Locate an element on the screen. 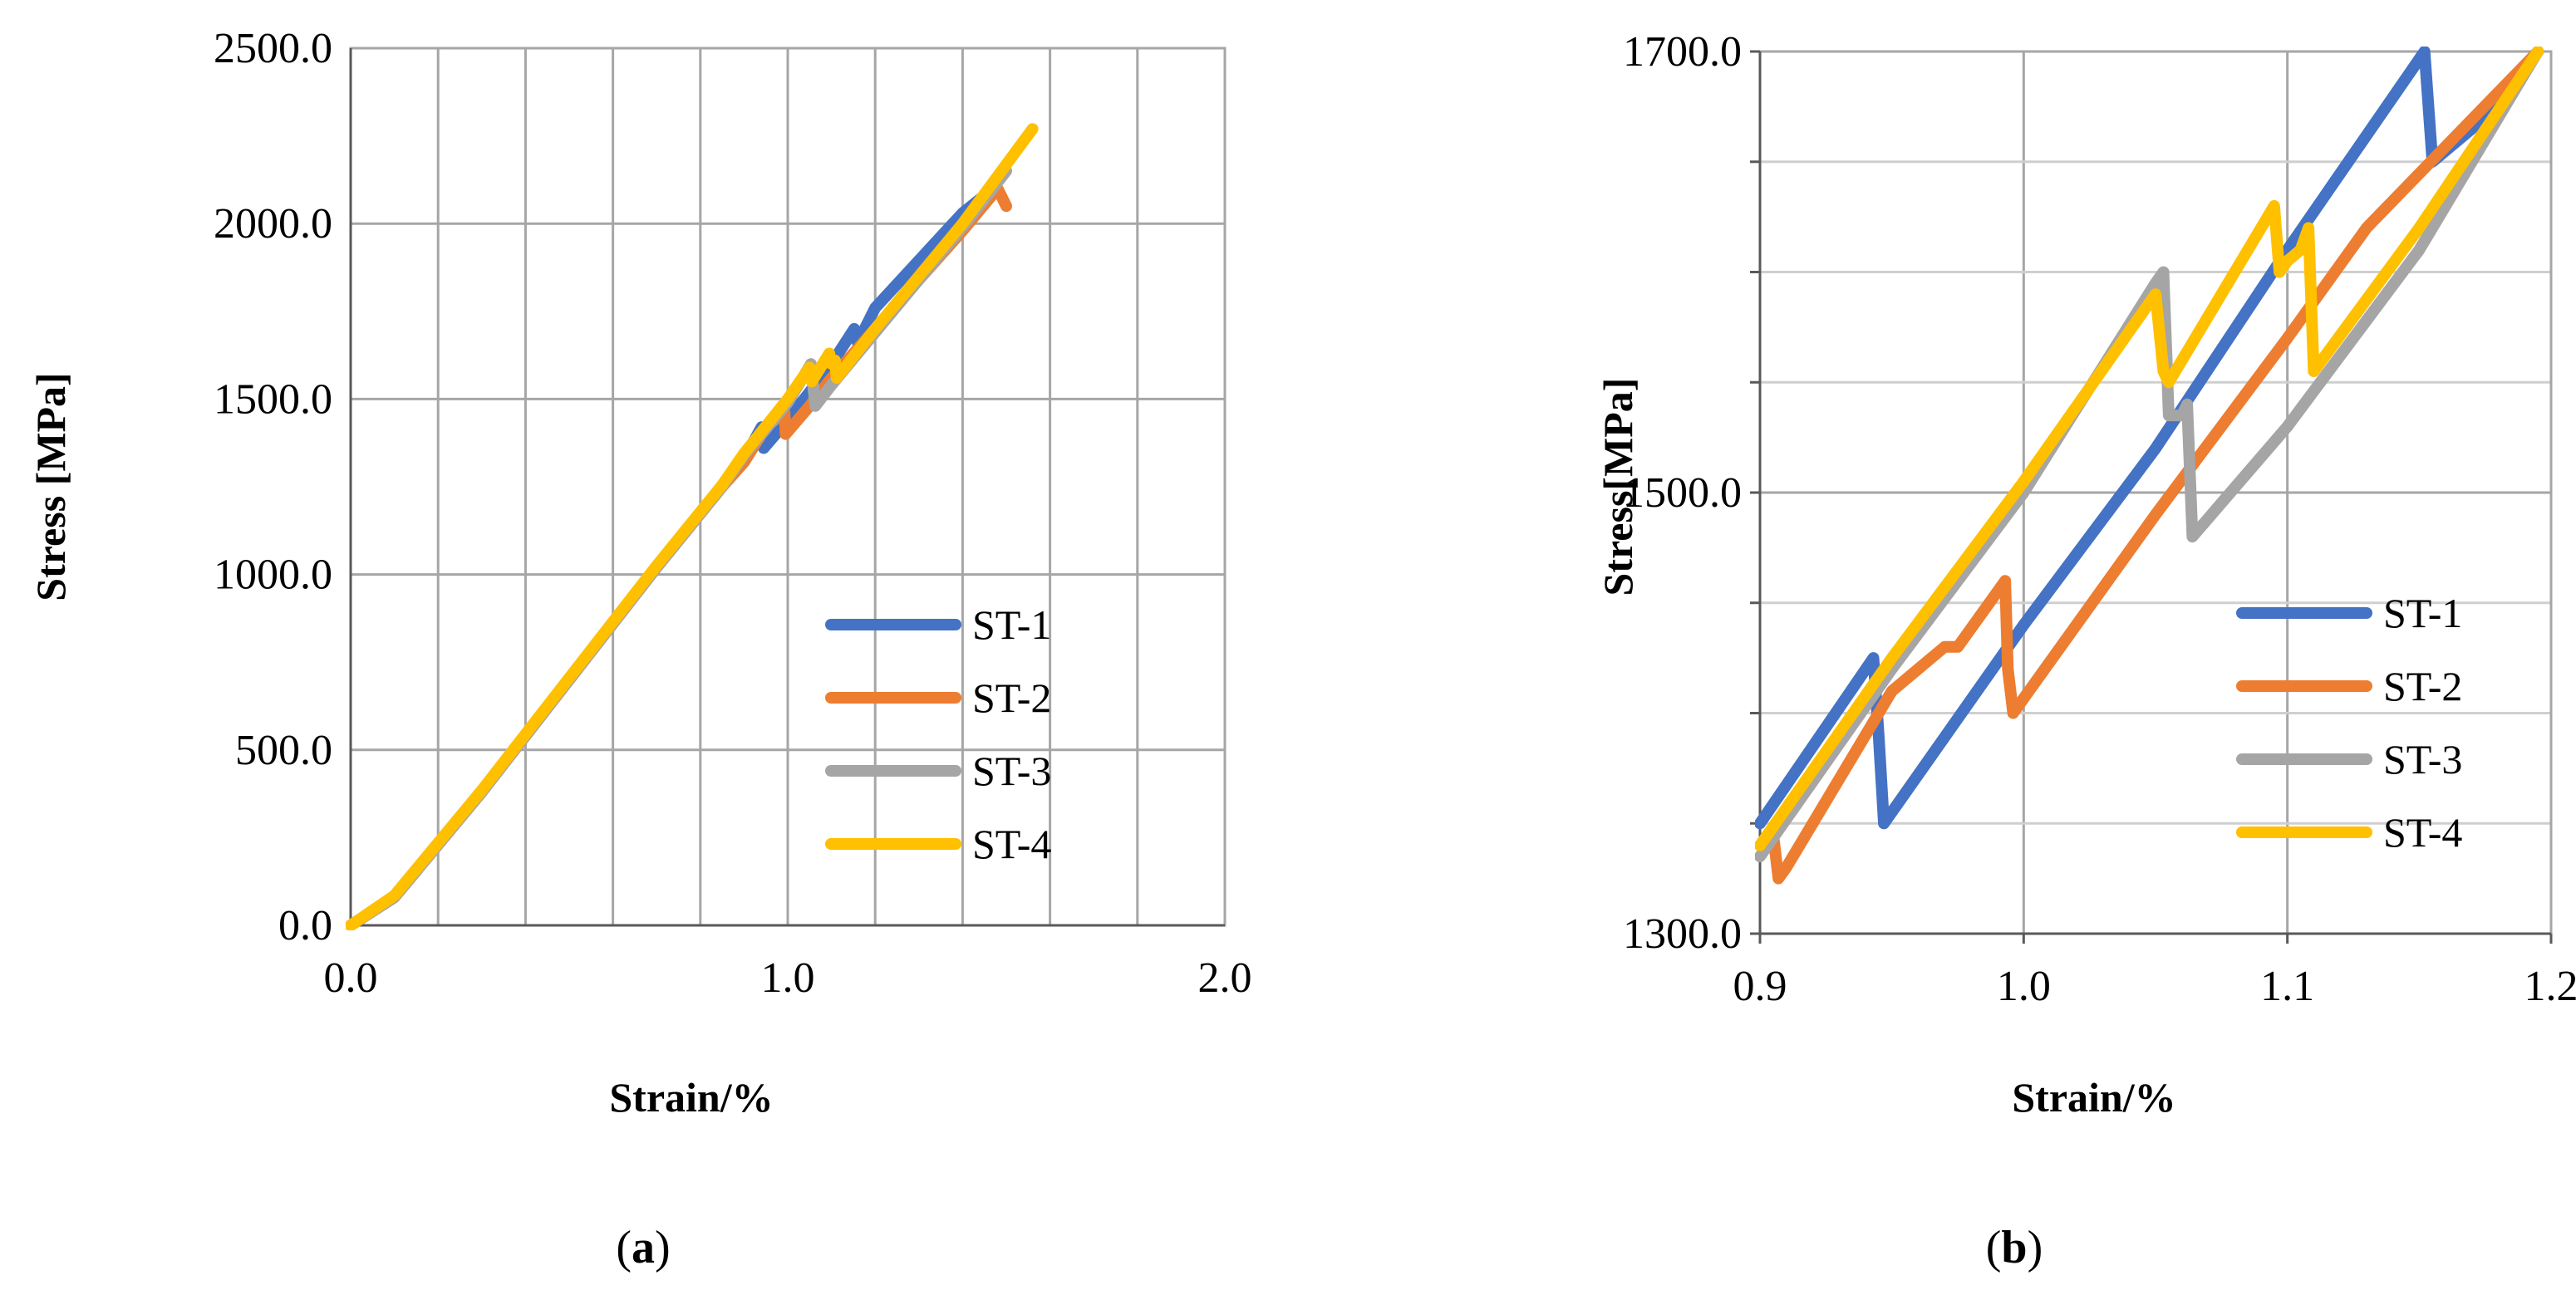 The height and width of the screenshot is (1290, 2576). x-tick-label: 2.0 is located at coordinates (1225, 978).